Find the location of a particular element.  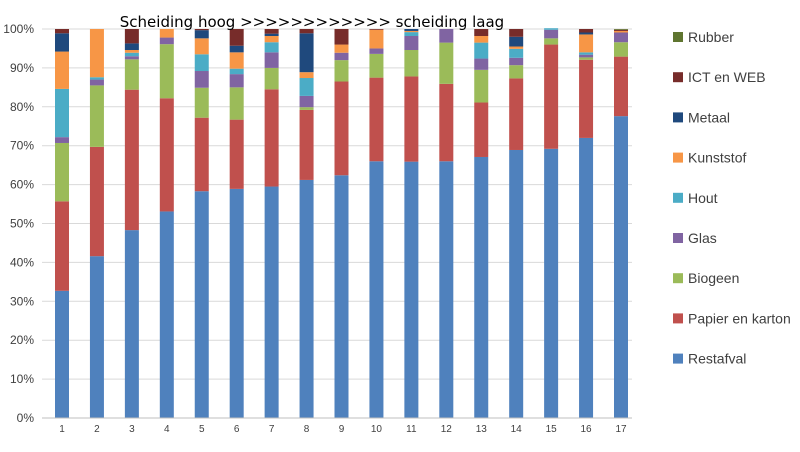

y-tick-label: 20% is located at coordinates (22, 340).